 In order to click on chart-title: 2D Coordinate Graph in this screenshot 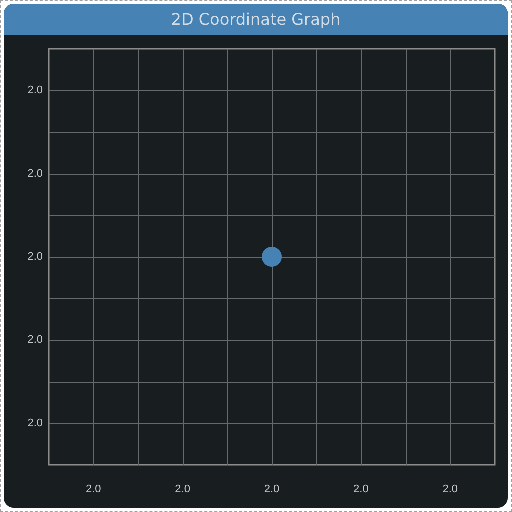, I will do `click(256, 19)`.